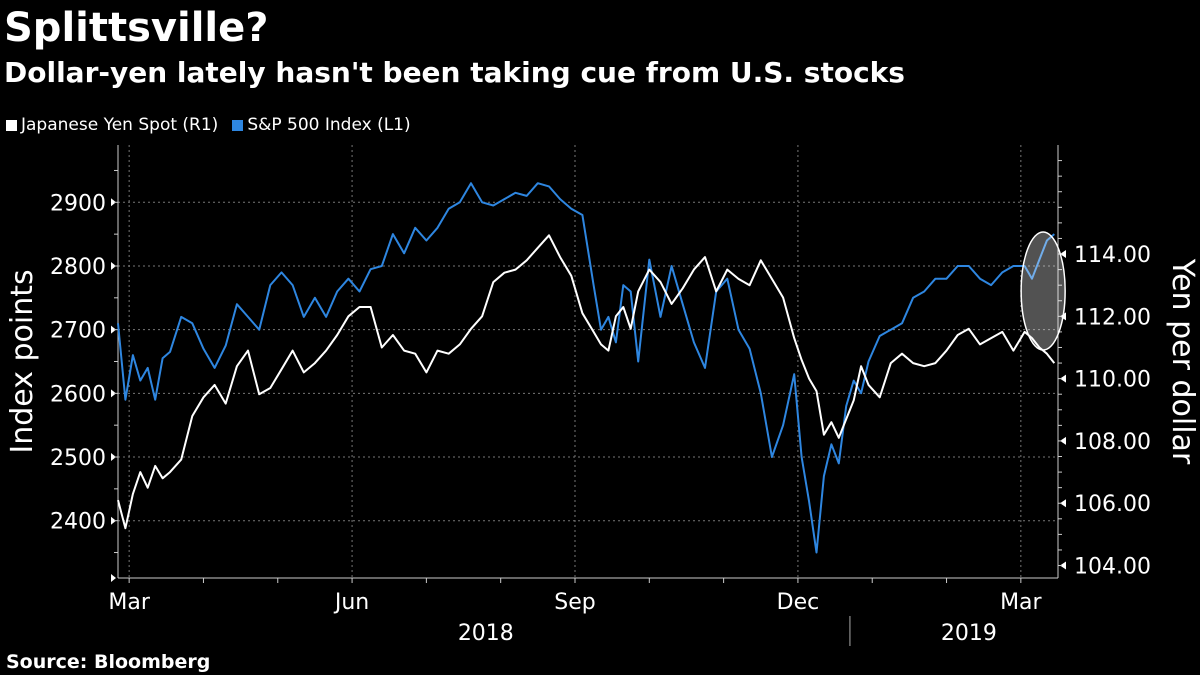 This screenshot has height=675, width=1200. Describe the element at coordinates (113, 578) in the screenshot. I see `left-axis-arrow` at that location.